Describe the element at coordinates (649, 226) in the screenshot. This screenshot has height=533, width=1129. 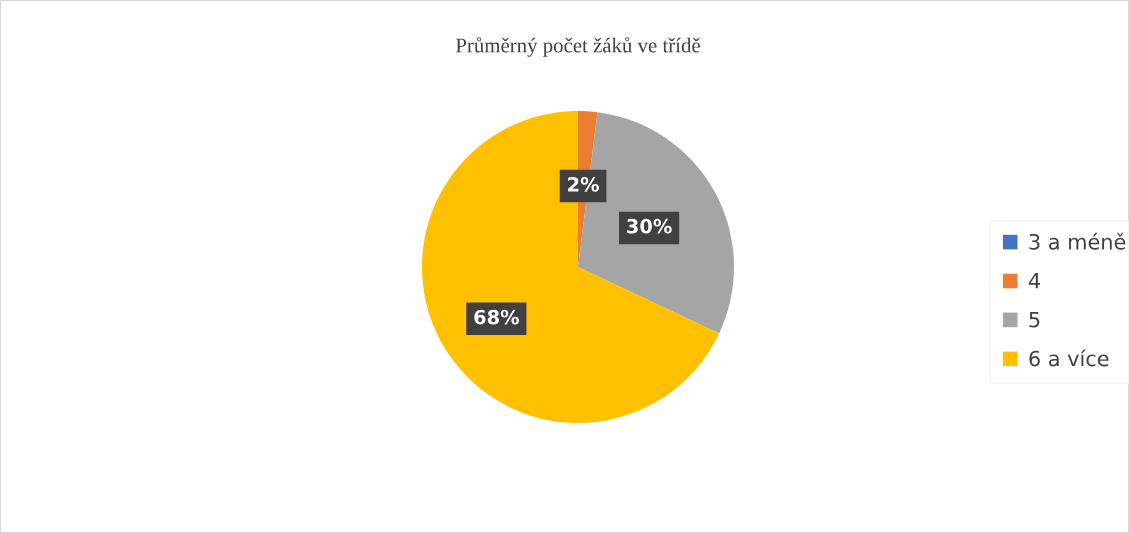
I see `data-label: 30%` at that location.